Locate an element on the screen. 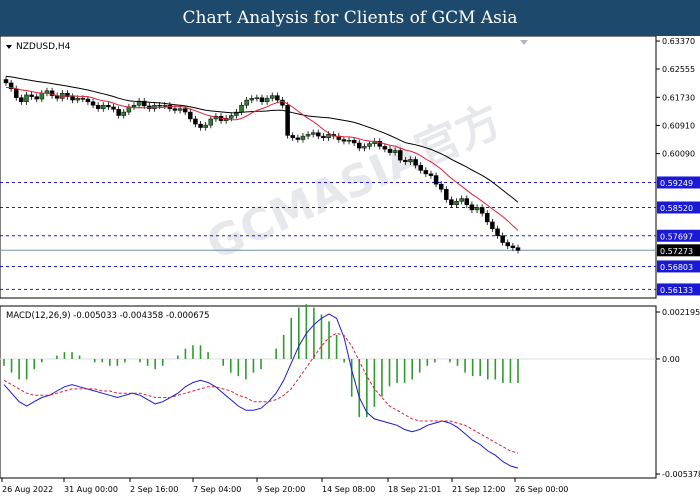 This screenshot has width=700, height=504. symbol-dropdown-icon is located at coordinates (9, 47).